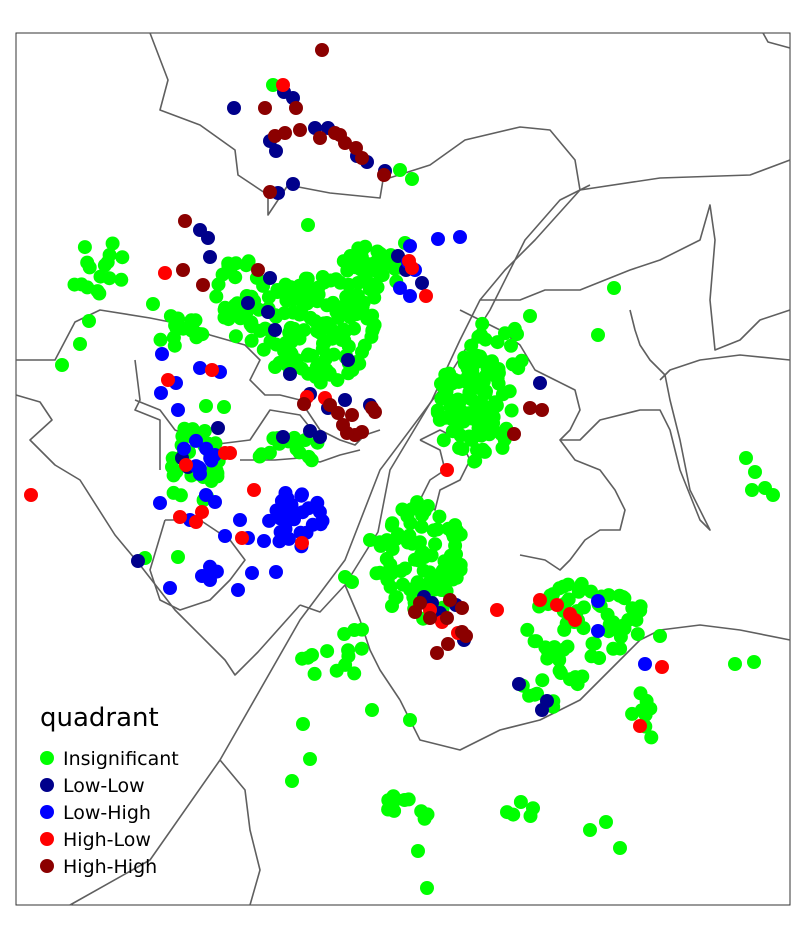 This screenshot has width=806, height=940. Describe the element at coordinates (635, 420) in the screenshot. I see `boundary-east-inner` at that location.